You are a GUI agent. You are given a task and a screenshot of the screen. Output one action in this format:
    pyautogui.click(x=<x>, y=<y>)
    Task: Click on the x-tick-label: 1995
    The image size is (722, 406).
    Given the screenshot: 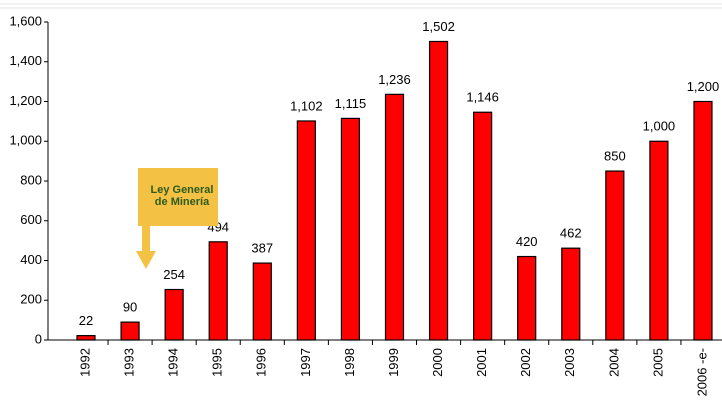 What is the action you would take?
    pyautogui.click(x=217, y=362)
    